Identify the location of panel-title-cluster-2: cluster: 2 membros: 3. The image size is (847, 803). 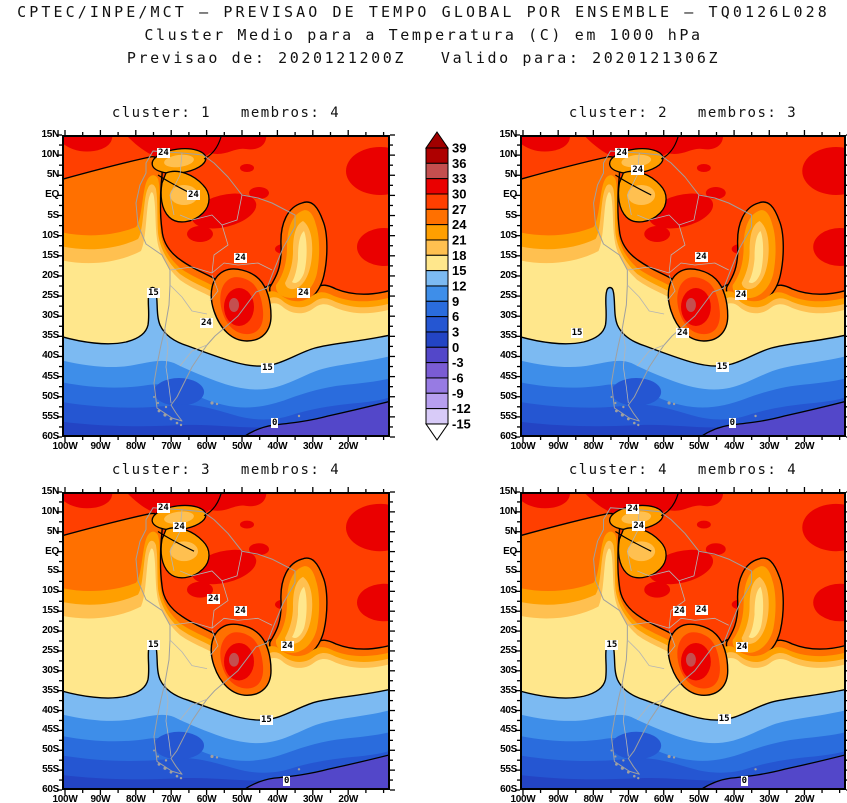
(683, 113).